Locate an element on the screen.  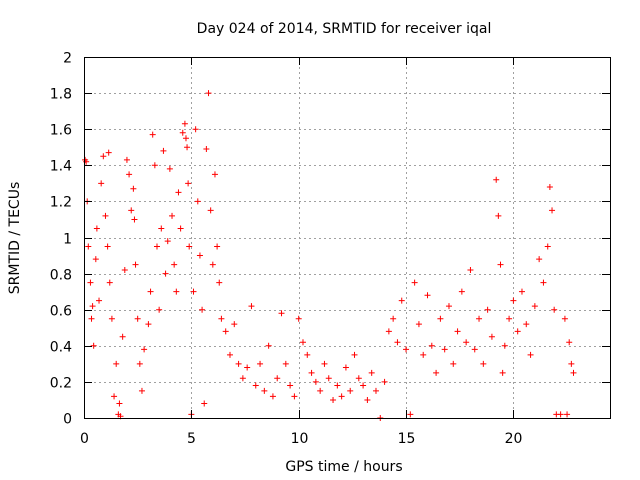
y-tick-label: 1.4 is located at coordinates (61, 167).